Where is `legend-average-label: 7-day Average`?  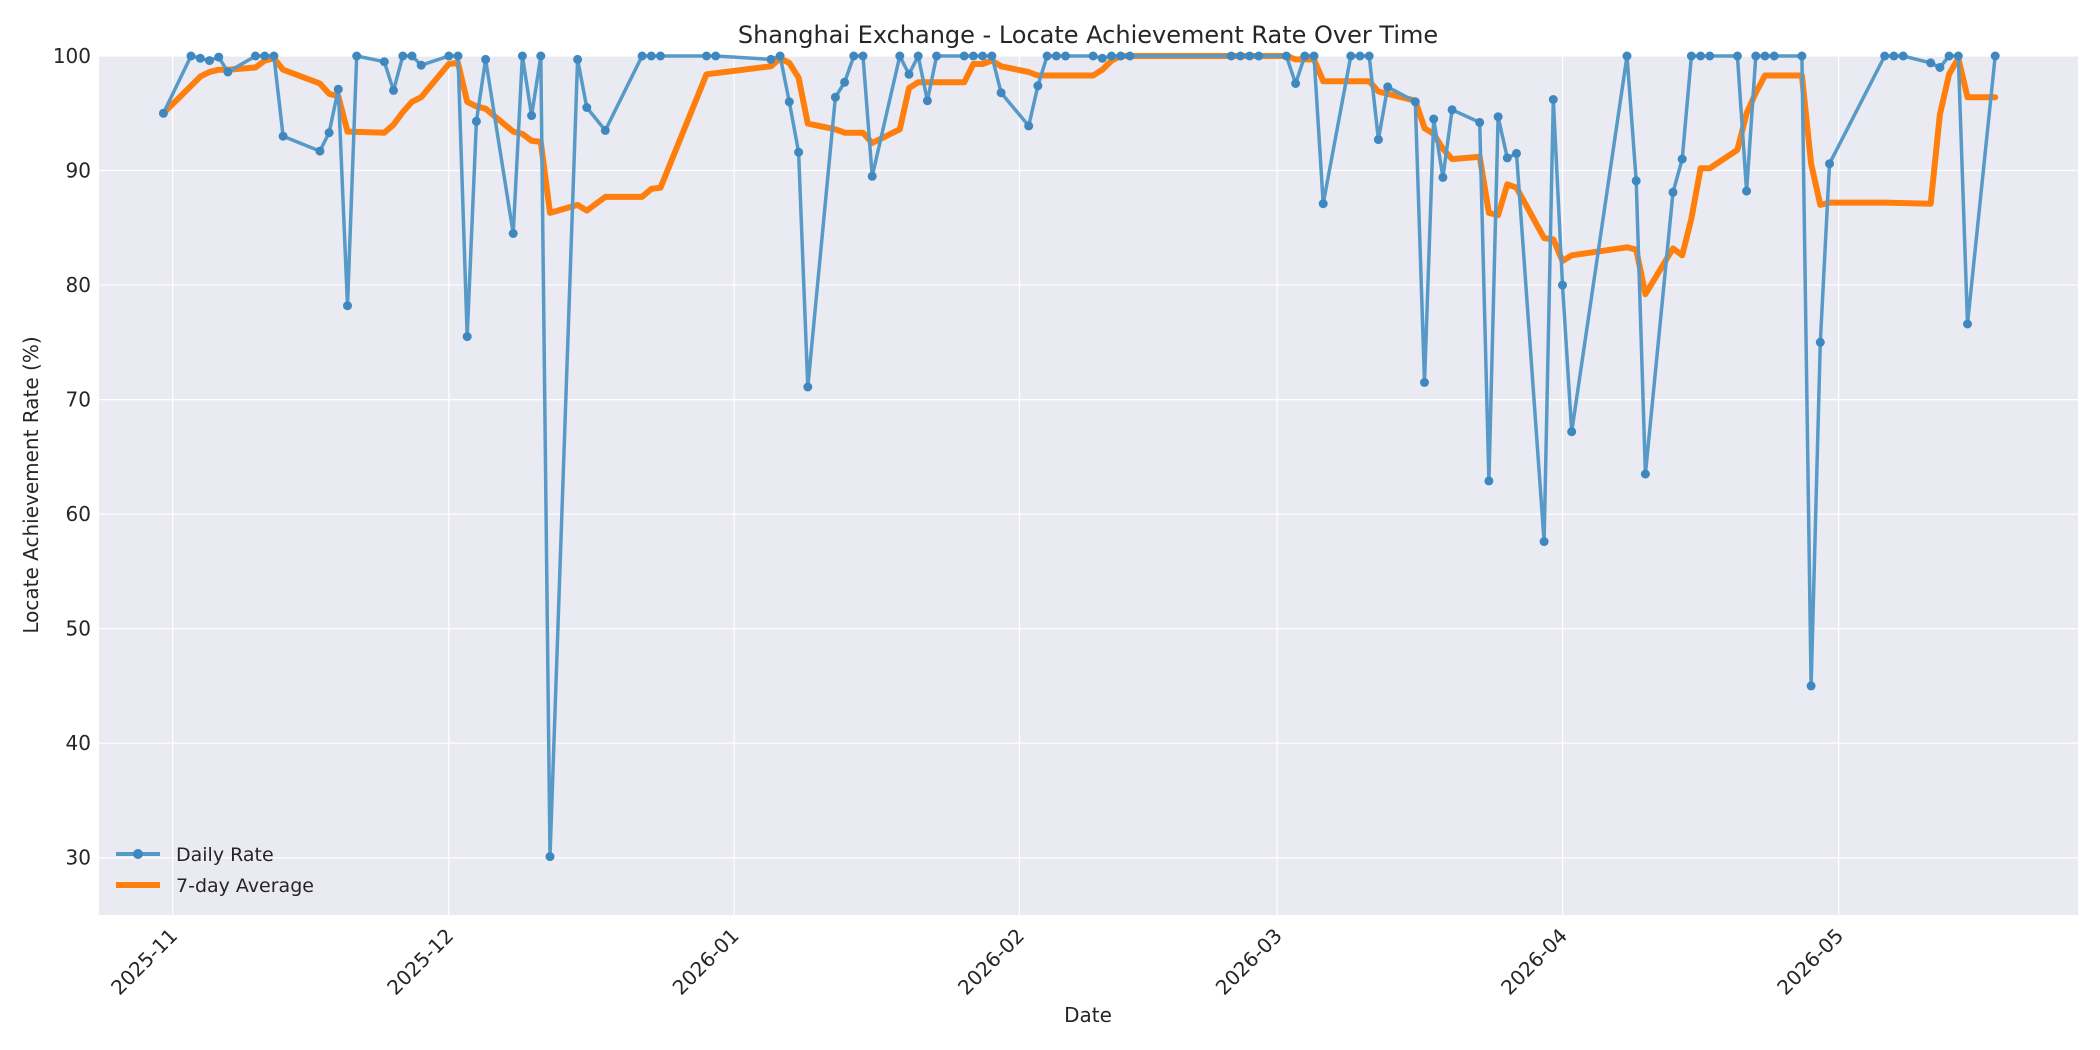
legend-average-label: 7-day Average is located at coordinates (245, 886).